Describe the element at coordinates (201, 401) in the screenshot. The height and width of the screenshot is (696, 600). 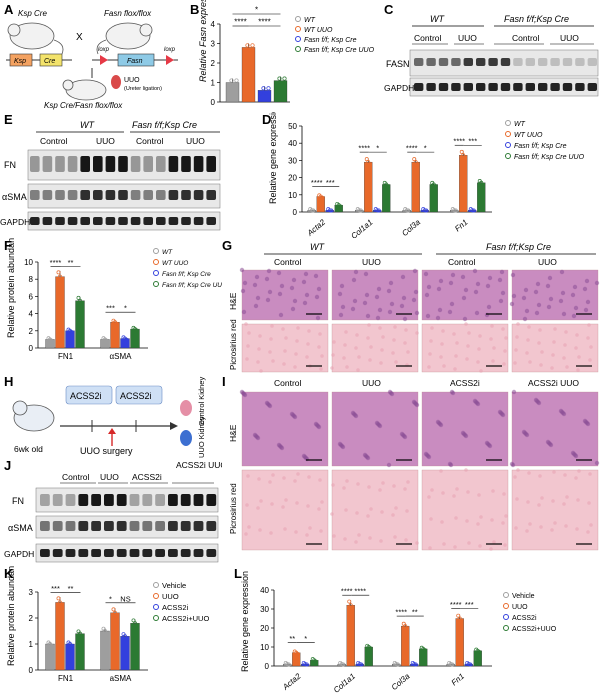
I see `kidney-label: Control Kidney` at that location.